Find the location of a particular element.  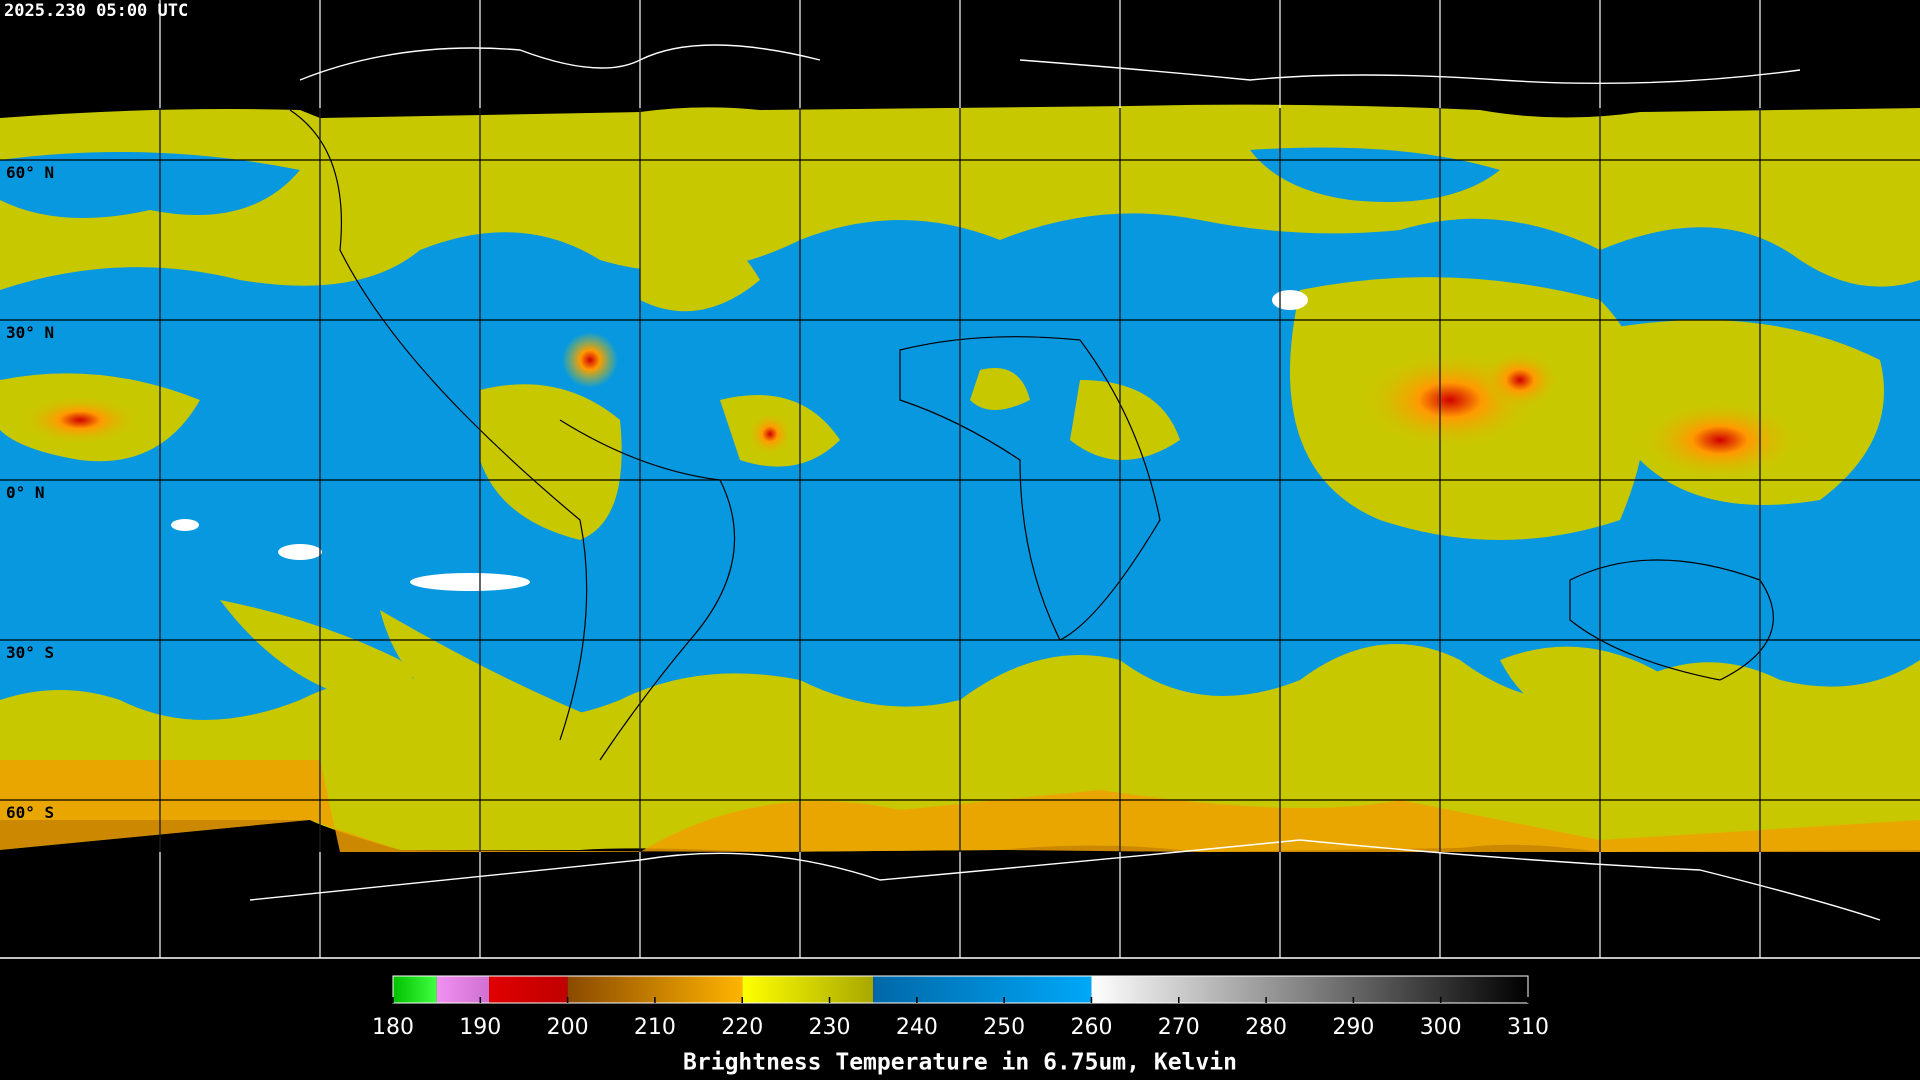

colorbar-title: Brightness Temperature in 6.75um, Kelvin is located at coordinates (960, 1063).